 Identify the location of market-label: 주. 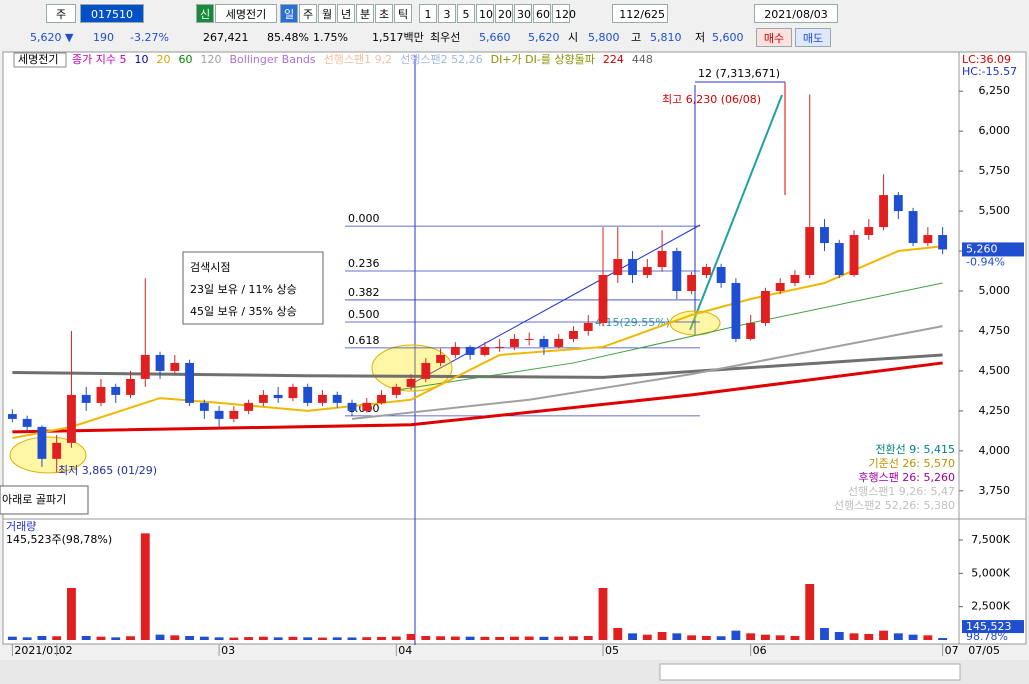
(61, 13).